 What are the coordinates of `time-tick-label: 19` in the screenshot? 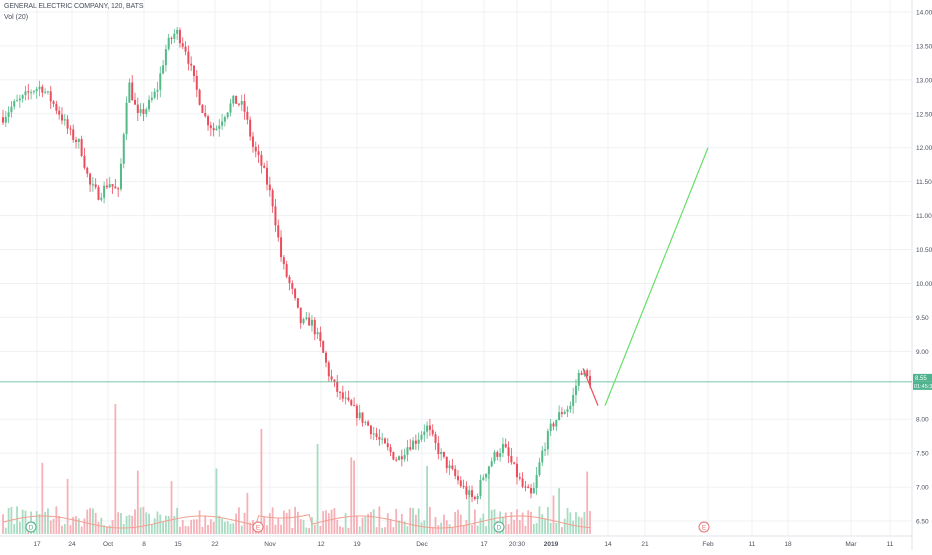 It's located at (357, 544).